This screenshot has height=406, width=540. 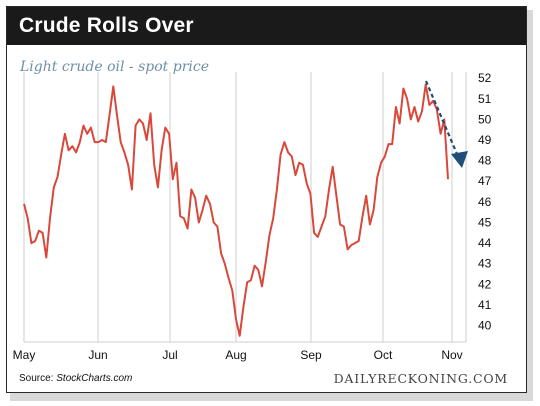 I want to click on trend-arrow-head, so click(x=459, y=159).